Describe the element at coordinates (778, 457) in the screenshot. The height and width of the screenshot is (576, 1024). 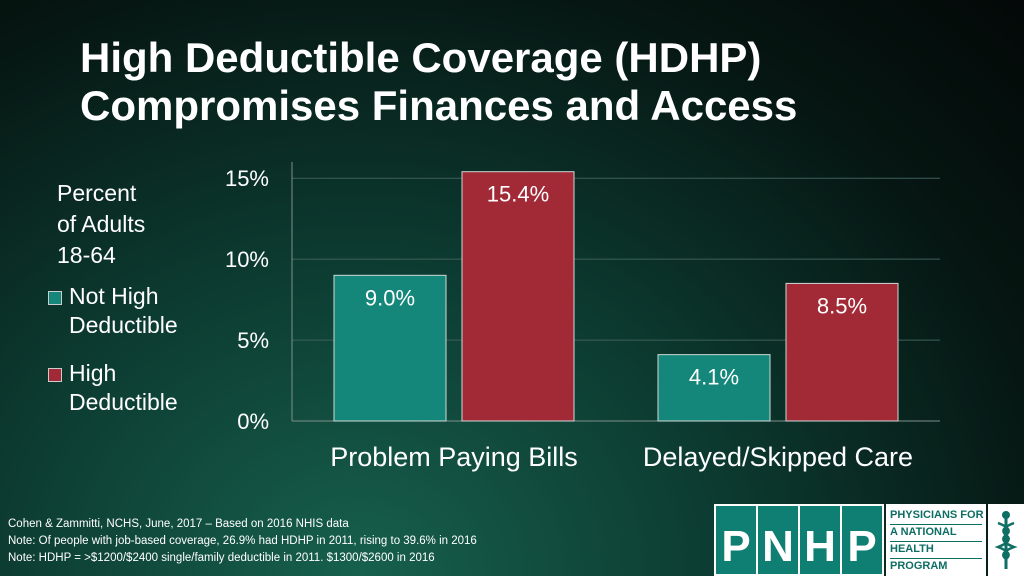
I see `x-tick-label: Delayed/Skipped Care` at that location.